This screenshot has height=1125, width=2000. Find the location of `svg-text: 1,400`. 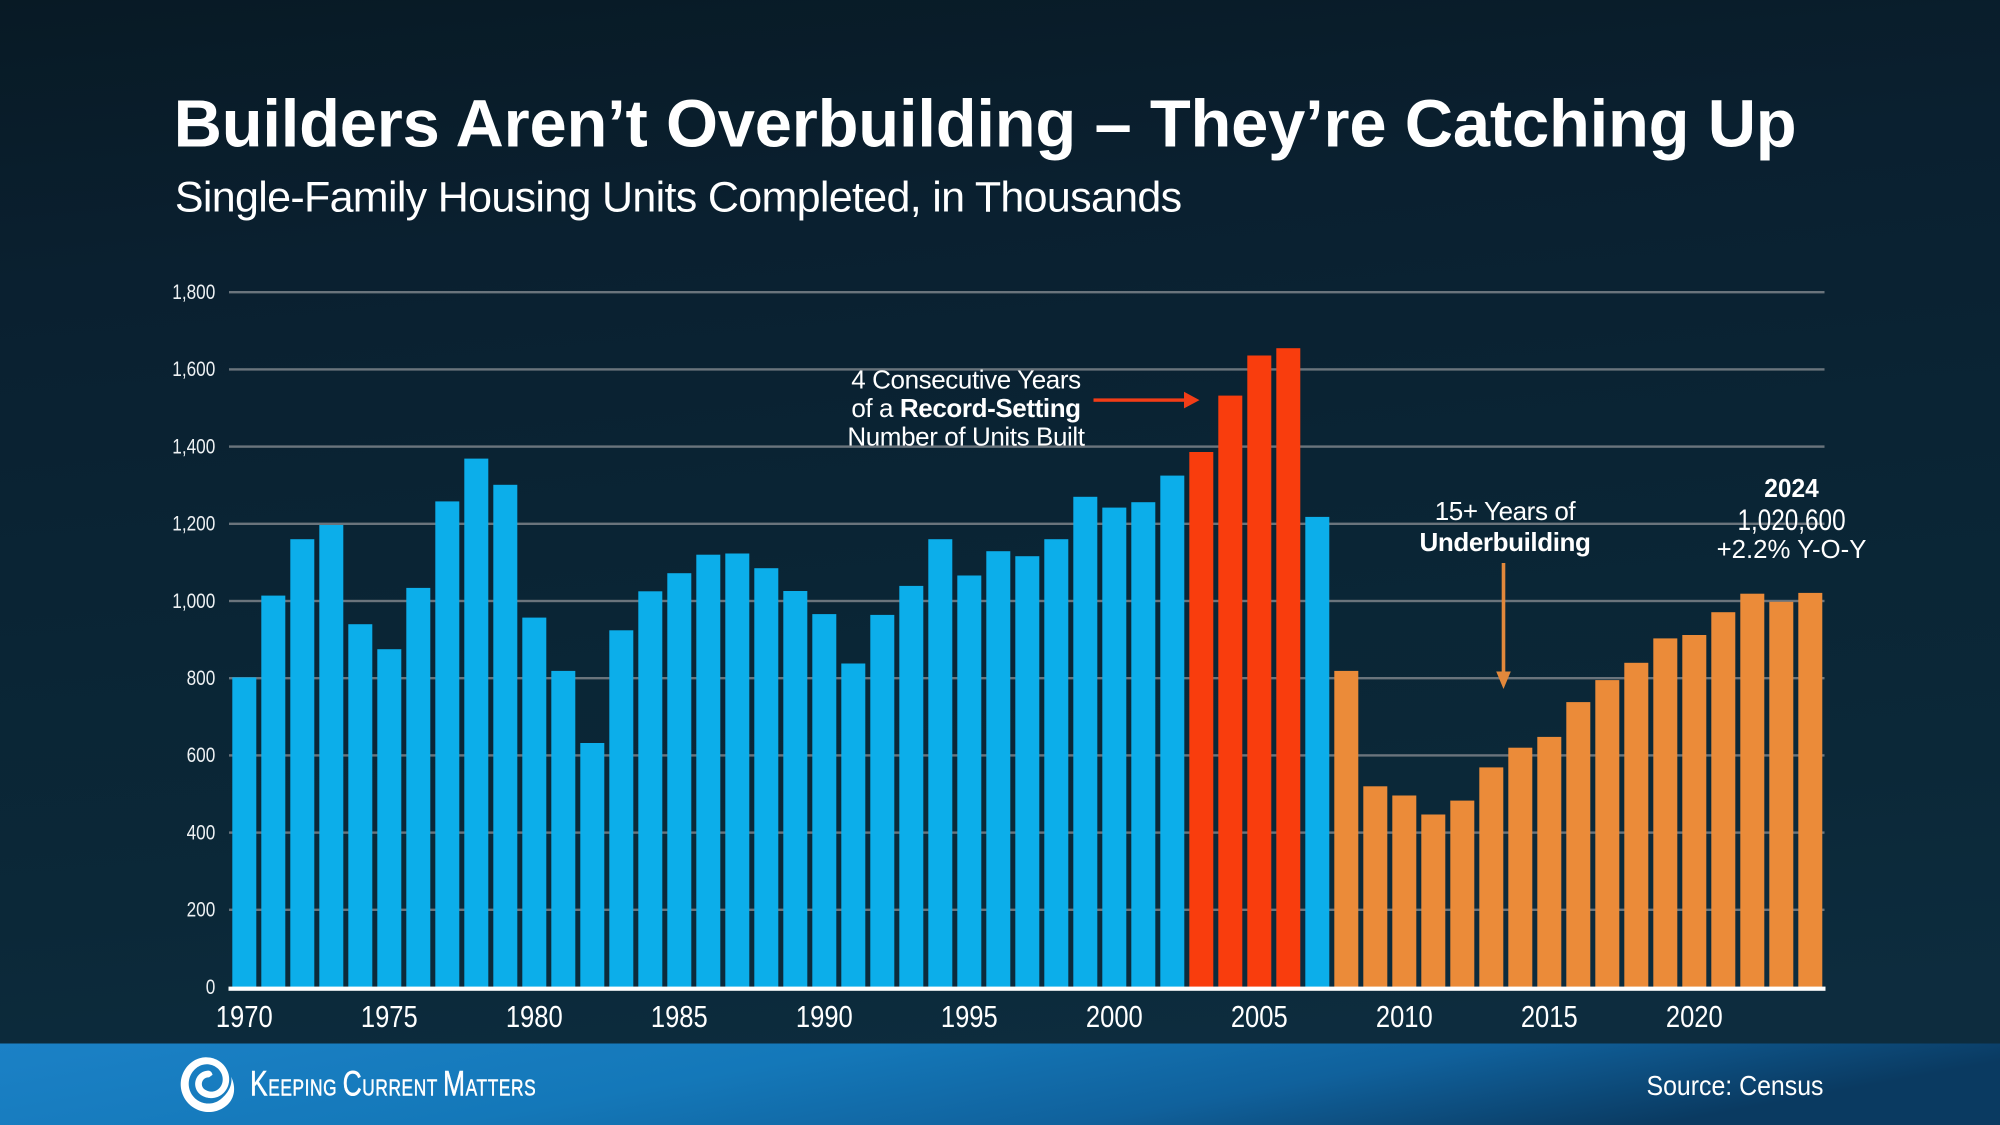

svg-text: 1,400 is located at coordinates (193, 447).